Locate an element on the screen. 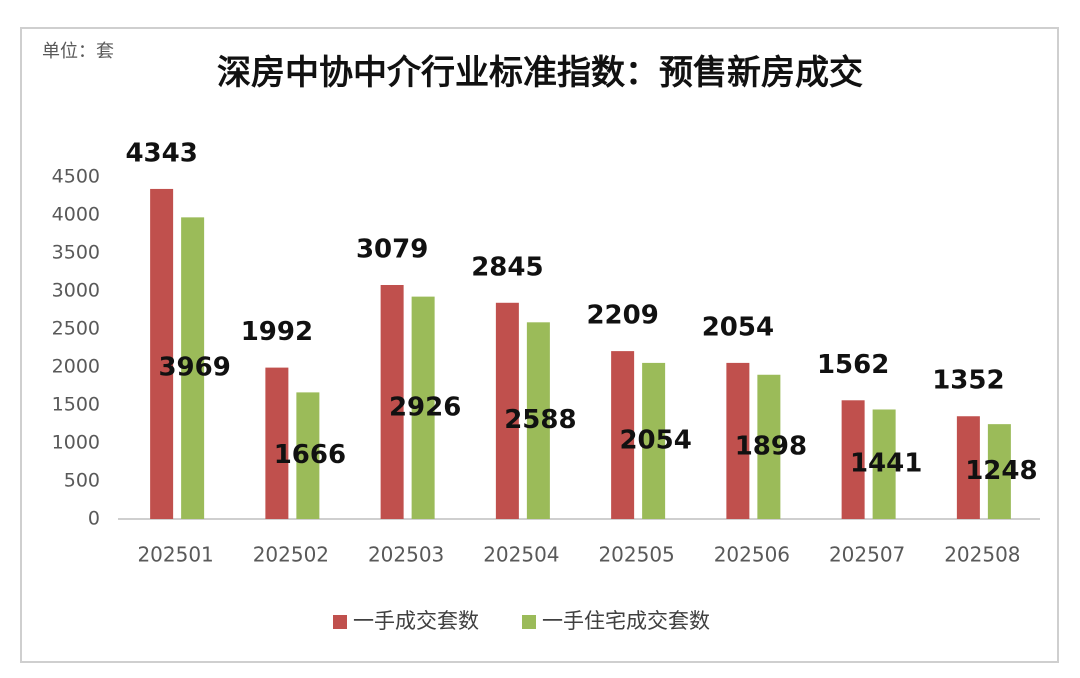 Image resolution: width=1080 pixels, height=678 pixels. y-tick-label: 1500 is located at coordinates (76, 405).